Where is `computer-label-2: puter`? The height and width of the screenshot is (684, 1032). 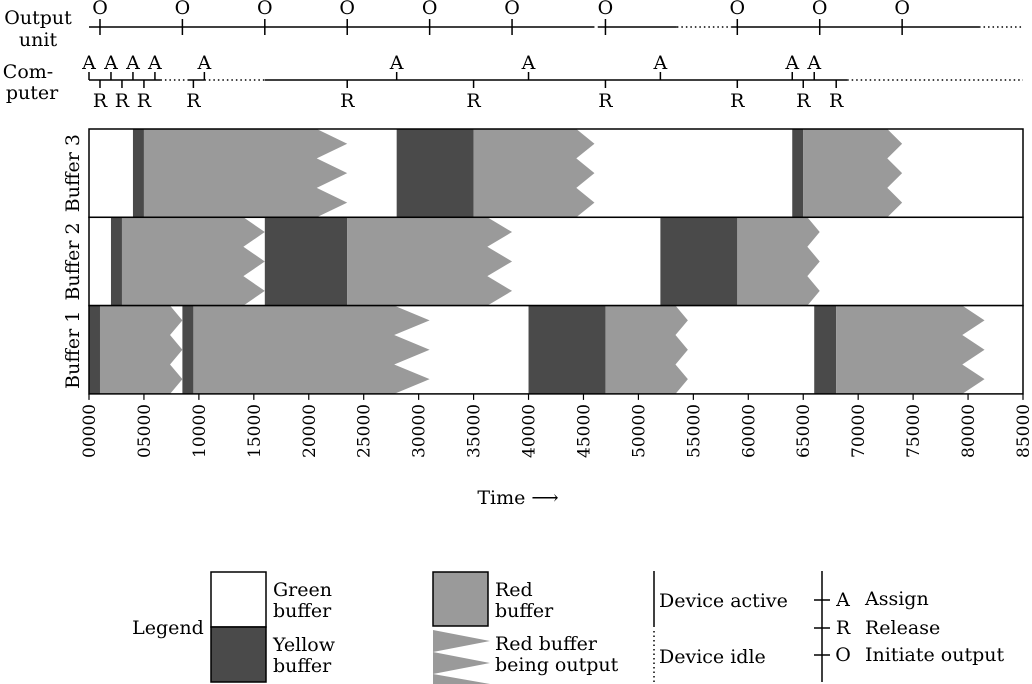
computer-label-2: puter is located at coordinates (32, 93).